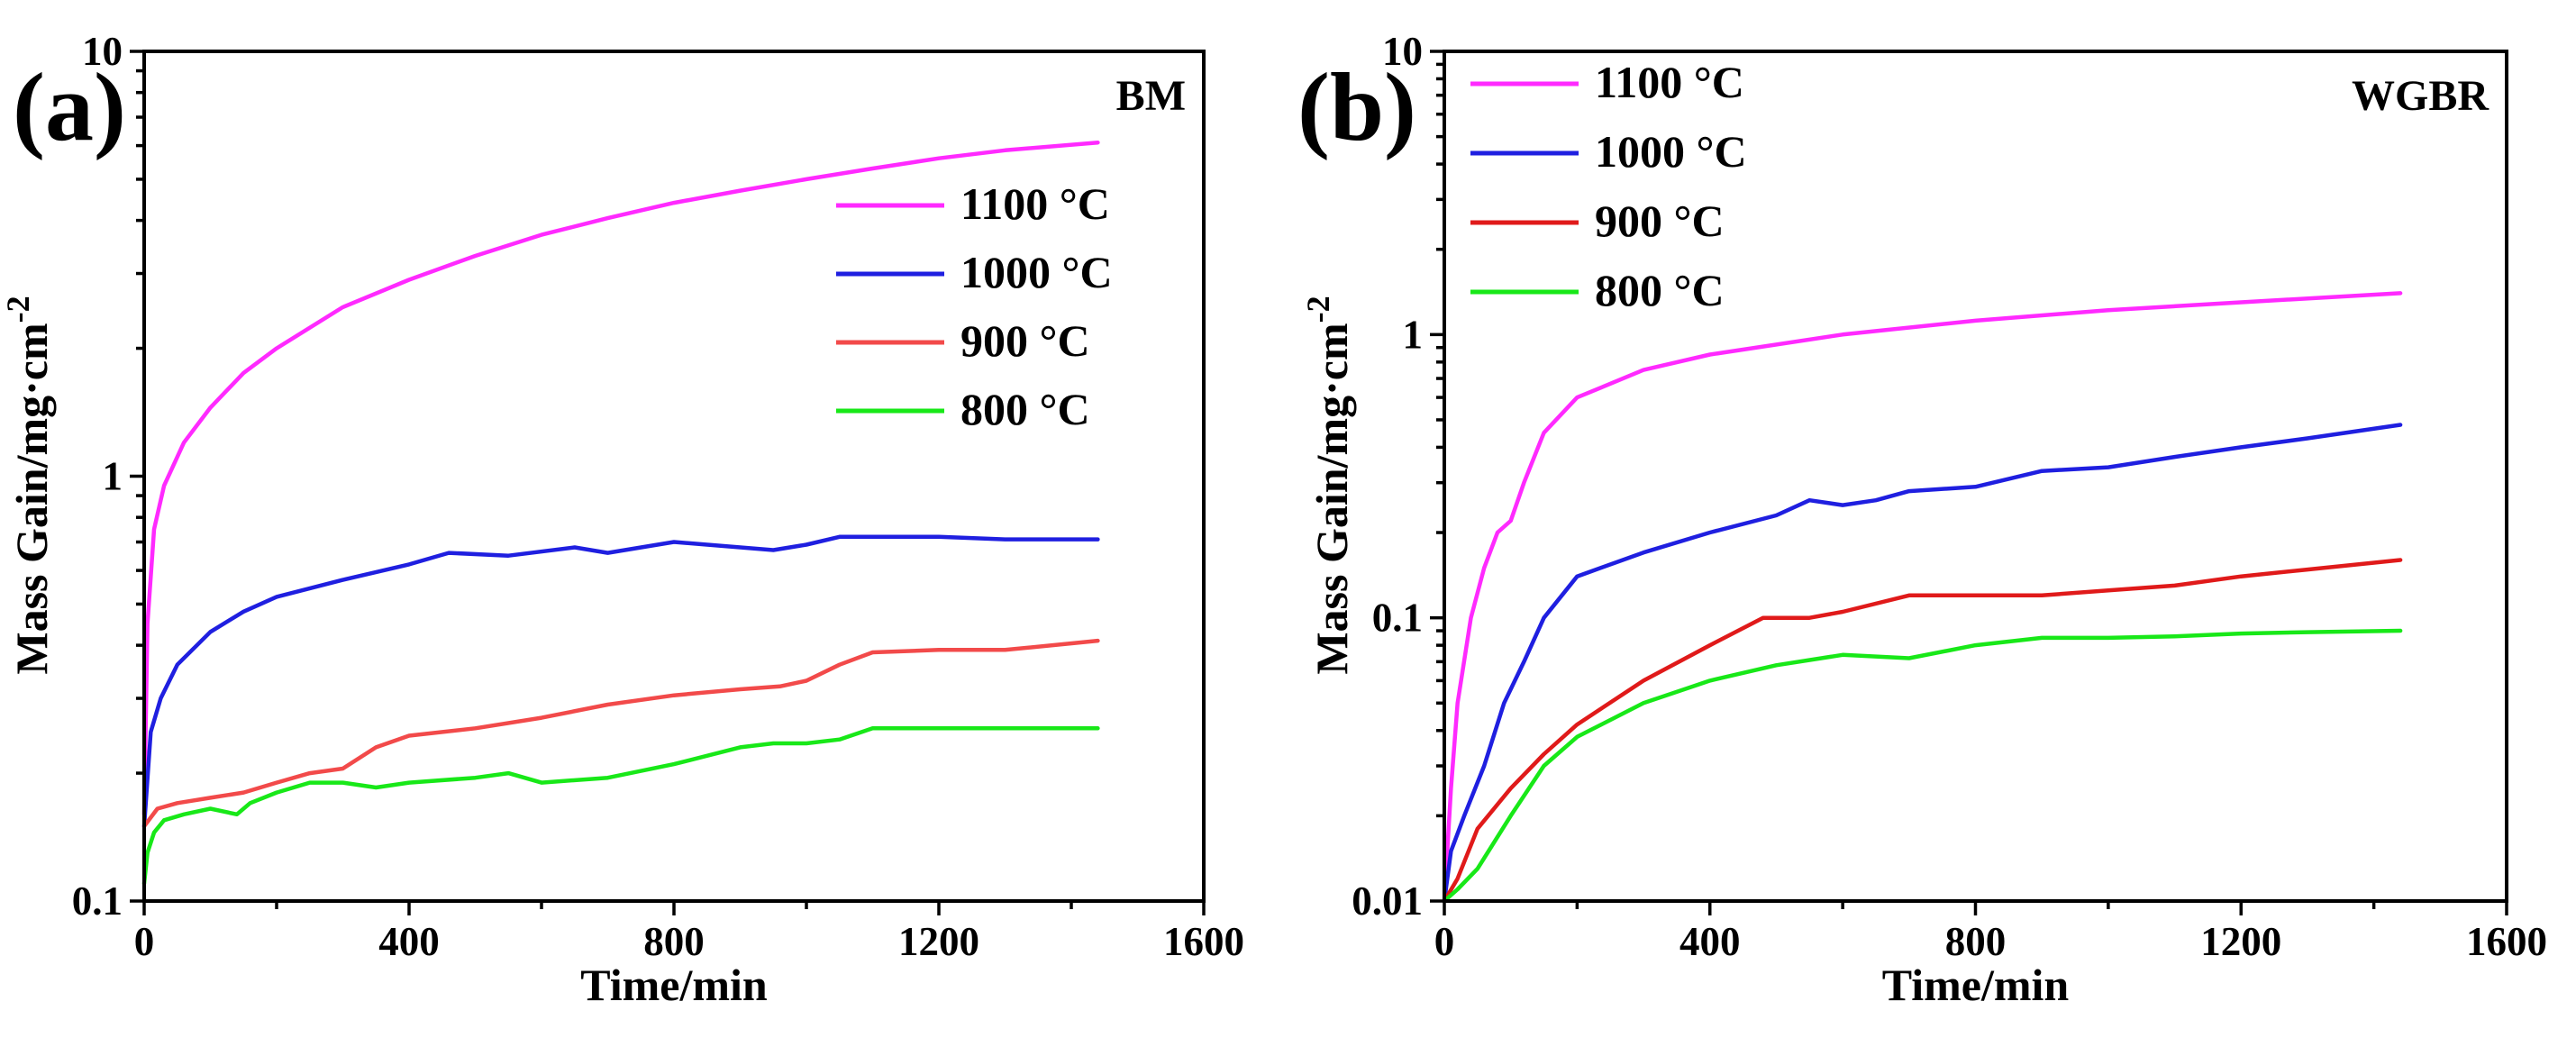  I want to click on panel-b-x-axis-label: Time/min, so click(1976, 985).